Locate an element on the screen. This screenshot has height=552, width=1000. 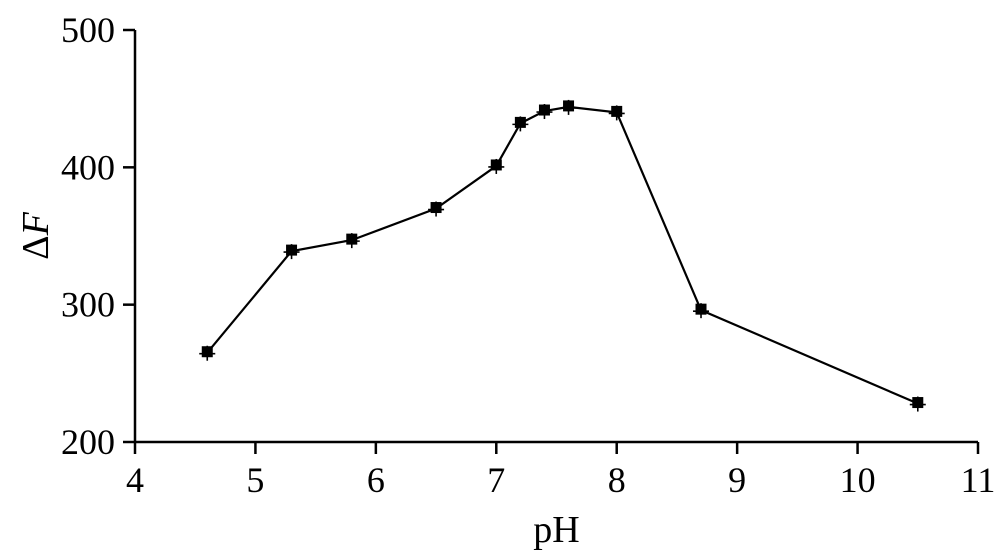
x-tick-label: 4 is located at coordinates (135, 480).